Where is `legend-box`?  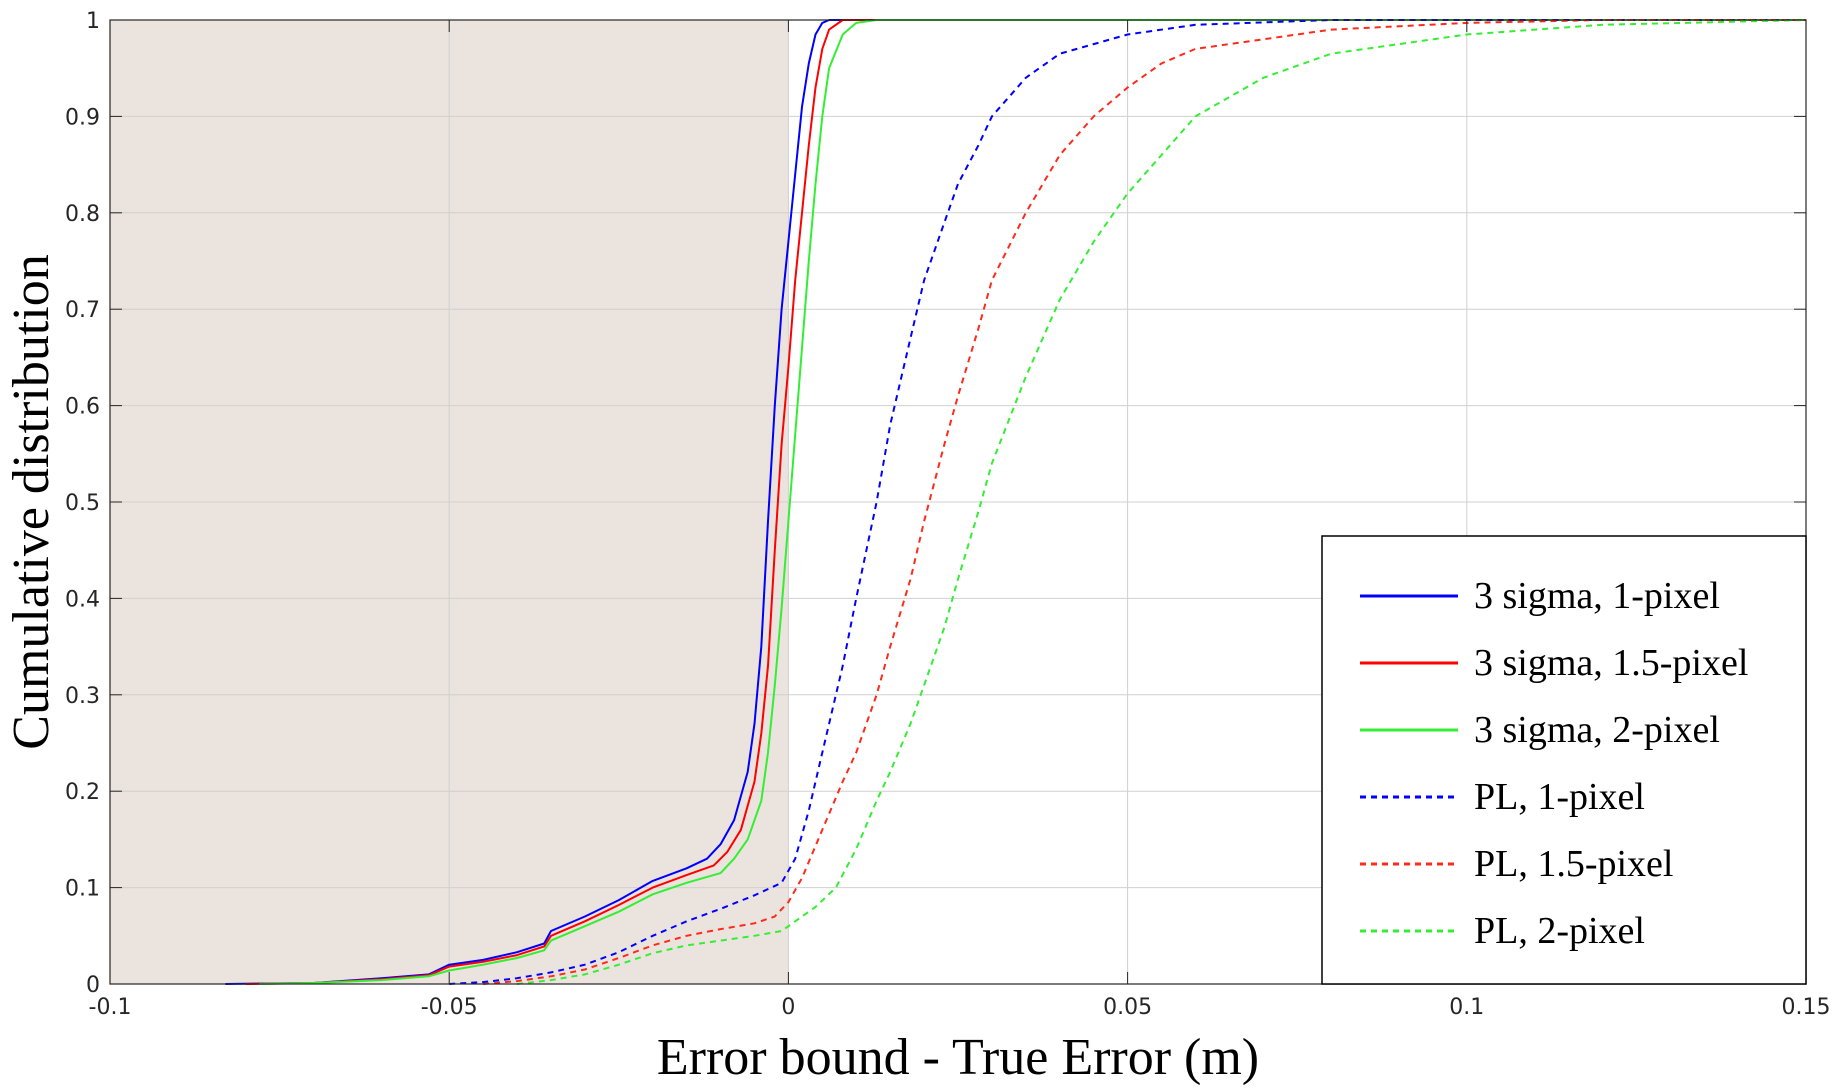
legend-box is located at coordinates (1564, 760).